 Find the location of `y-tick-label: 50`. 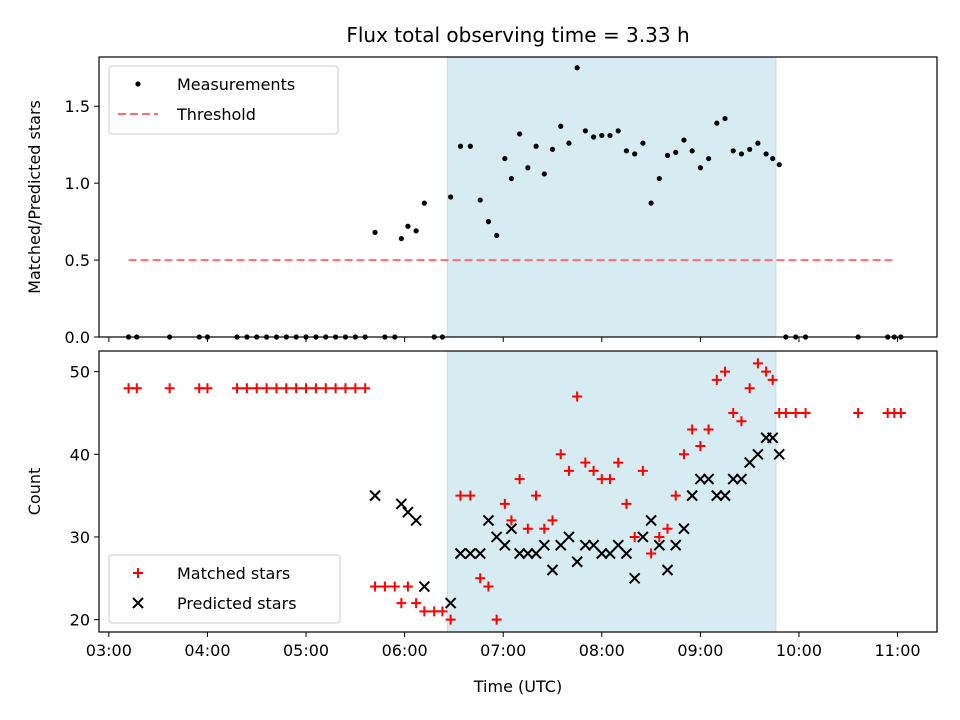

y-tick-label: 50 is located at coordinates (80, 372).